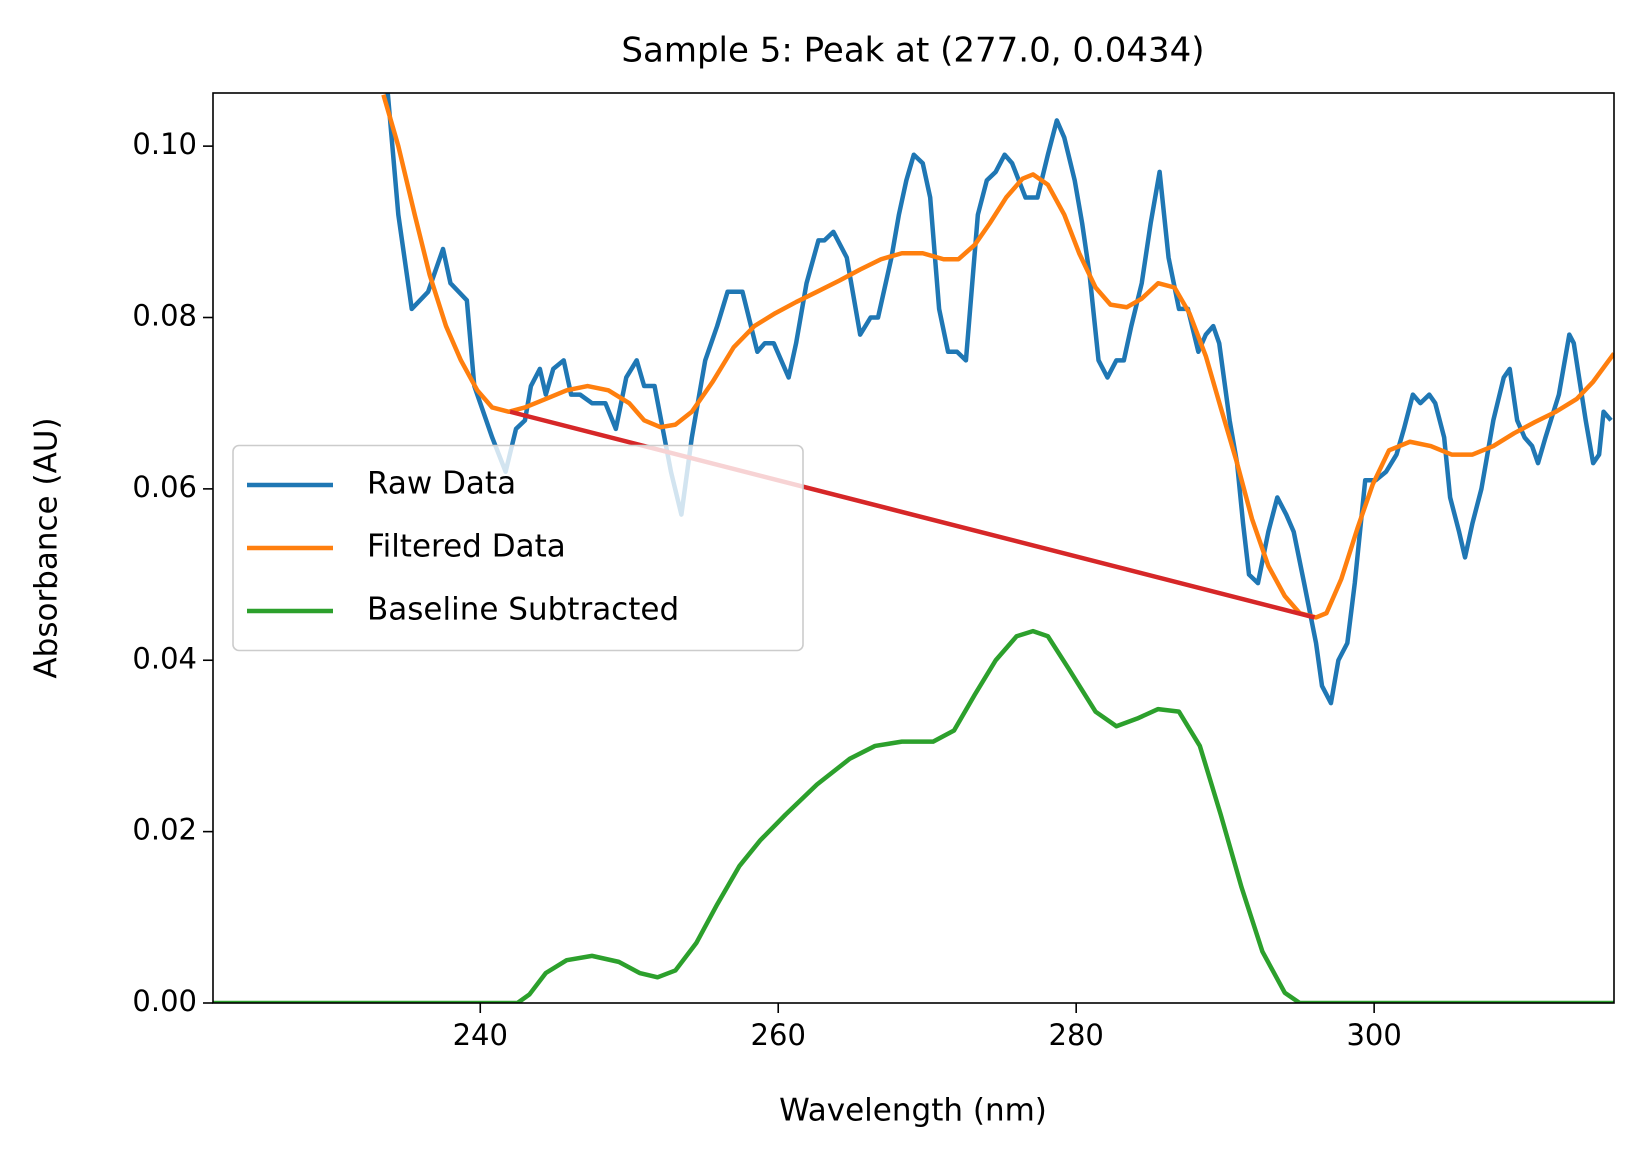 The image size is (1635, 1158). Describe the element at coordinates (164, 830) in the screenshot. I see `y-tick-label: 0.02` at that location.